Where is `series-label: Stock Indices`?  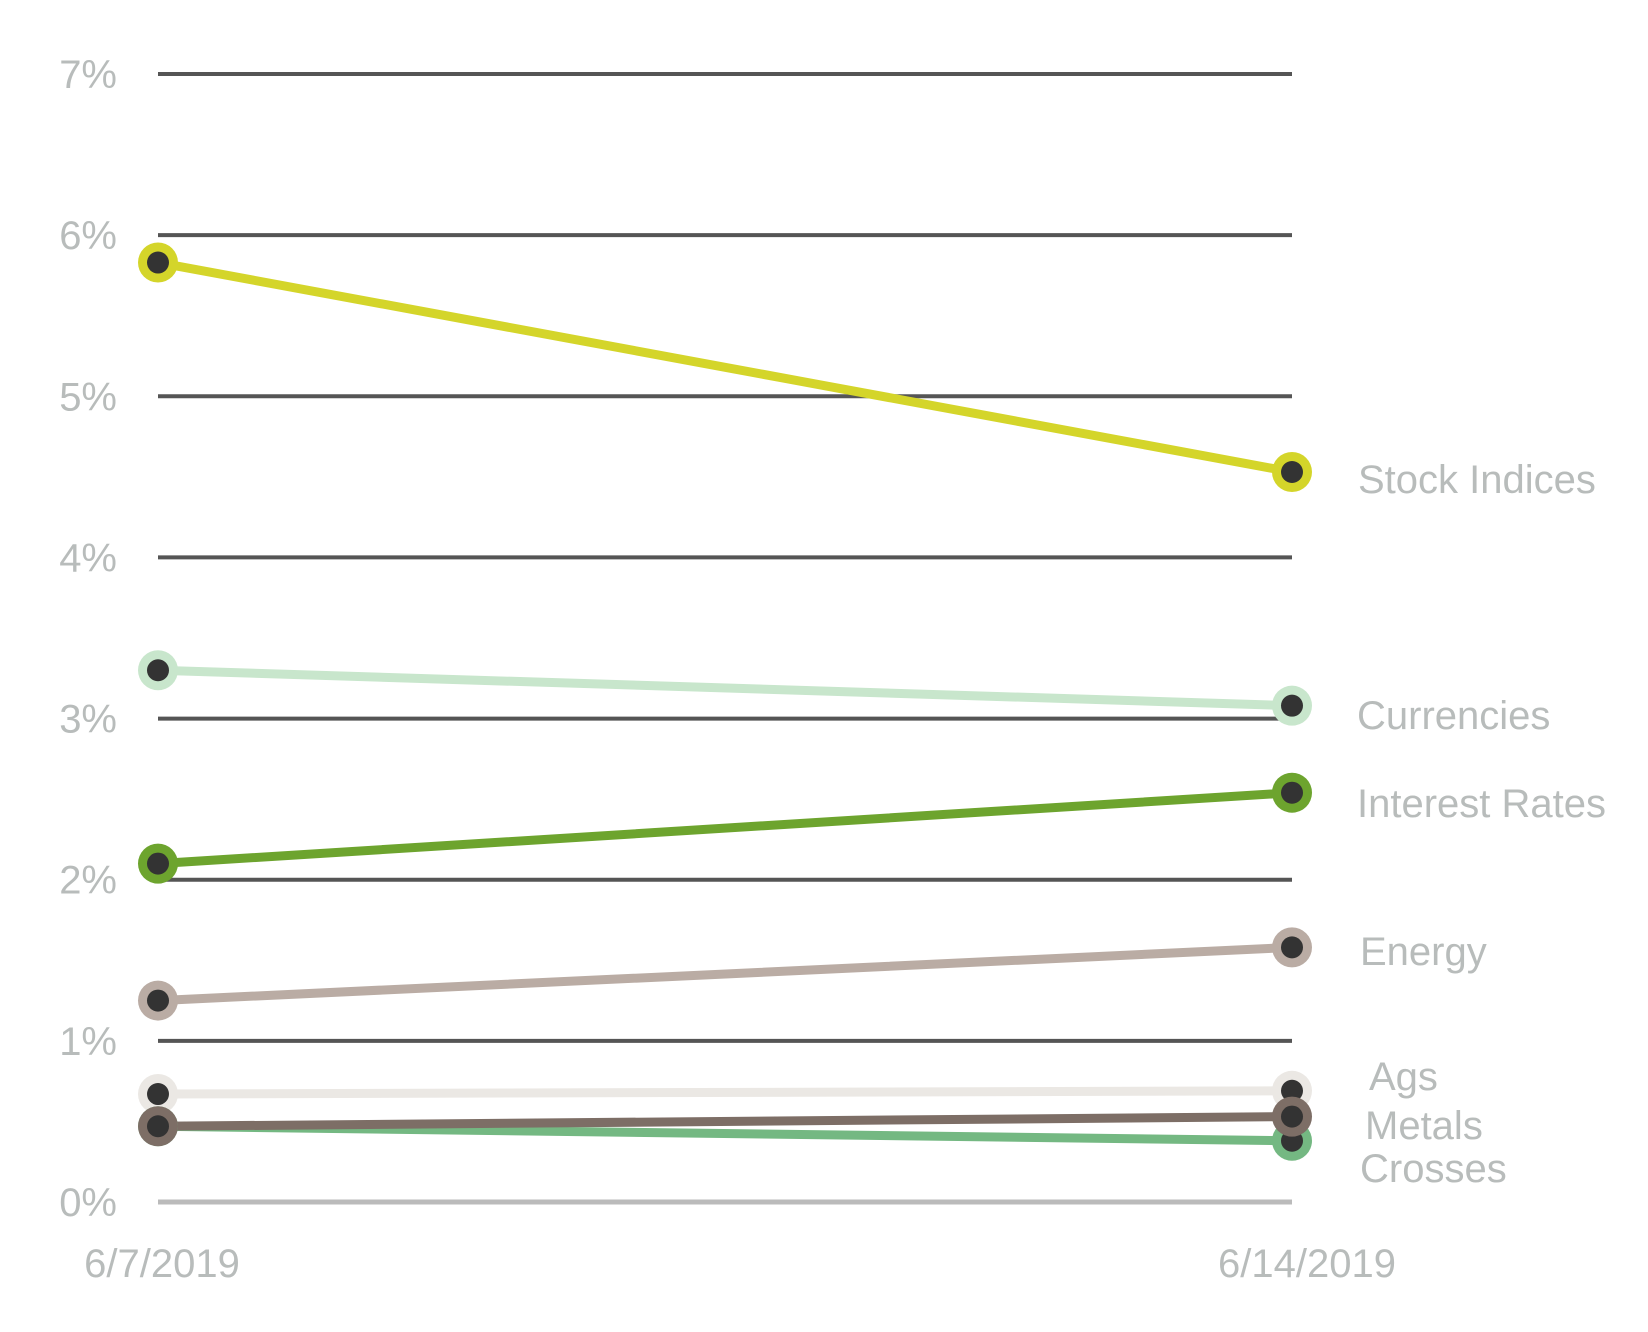 series-label: Stock Indices is located at coordinates (1477, 480).